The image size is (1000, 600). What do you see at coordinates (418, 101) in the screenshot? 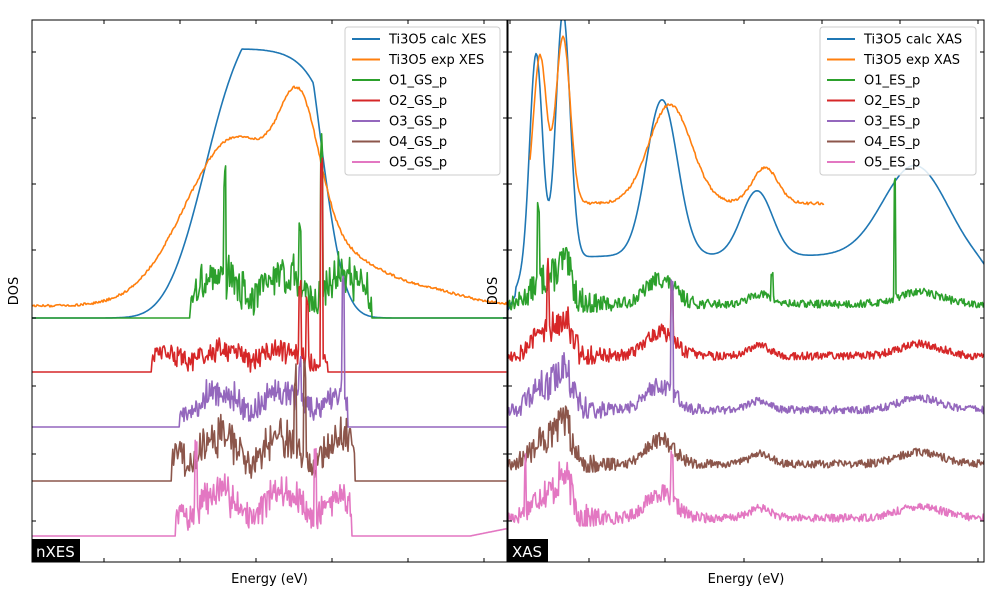
I see `legend-entry: O2_GS_p` at bounding box center [418, 101].